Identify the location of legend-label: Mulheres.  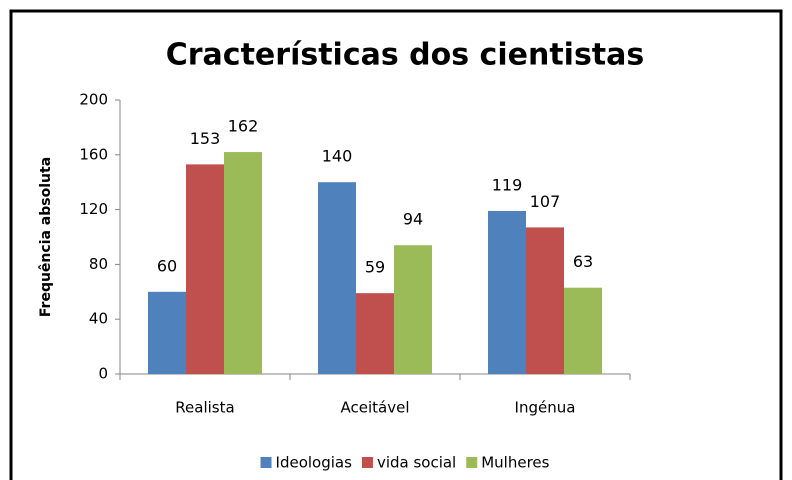
(515, 463).